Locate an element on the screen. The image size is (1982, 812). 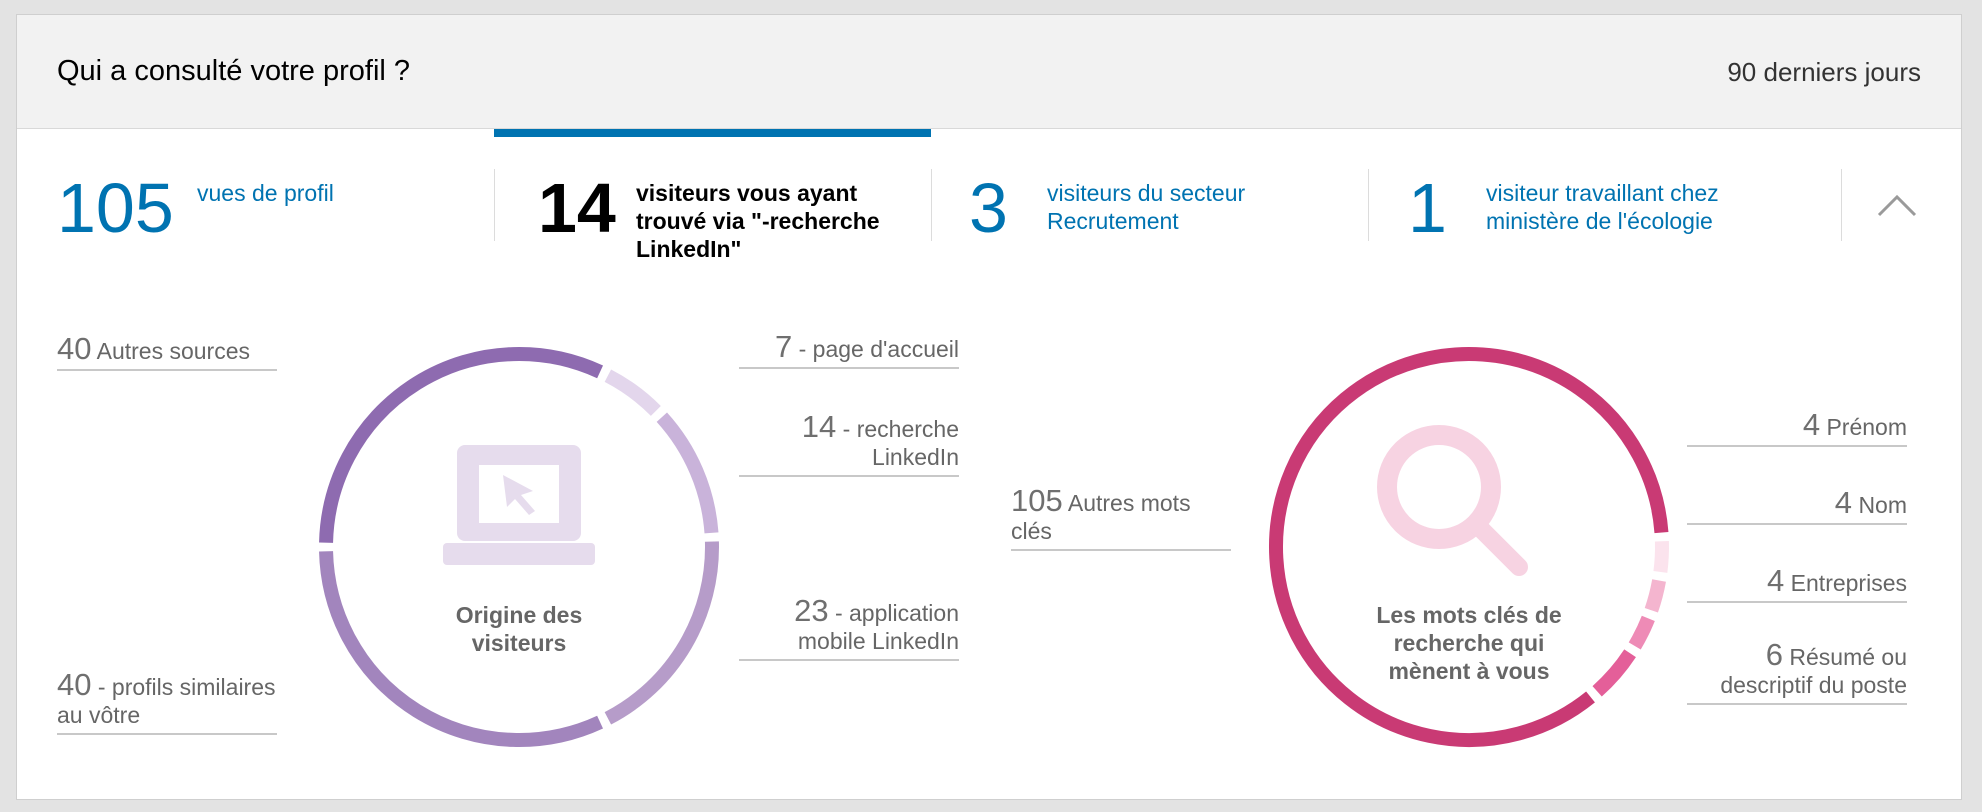
keywords-donut-chart is located at coordinates (1469, 547).